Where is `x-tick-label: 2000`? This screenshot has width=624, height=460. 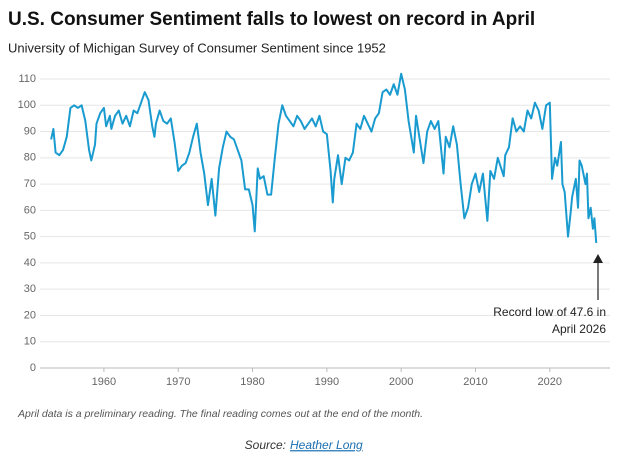 x-tick-label: 2000 is located at coordinates (401, 382).